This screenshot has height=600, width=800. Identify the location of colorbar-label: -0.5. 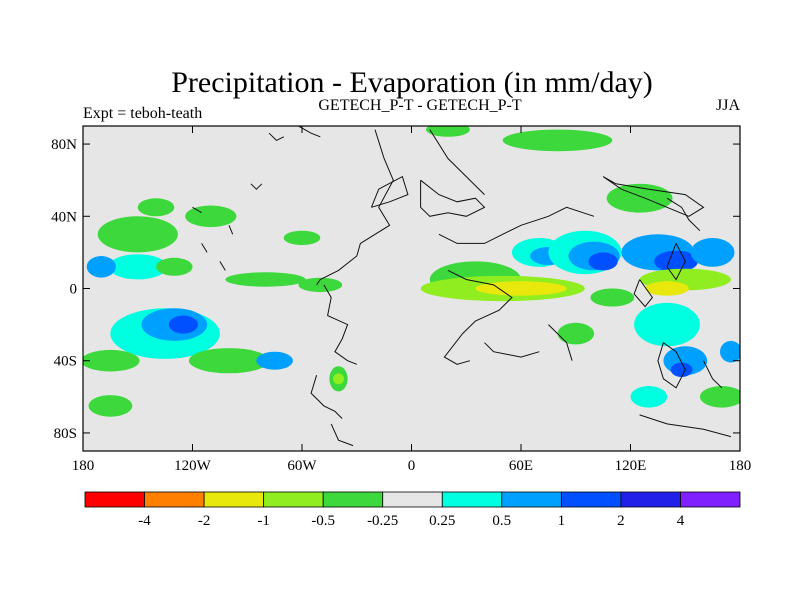
(323, 521).